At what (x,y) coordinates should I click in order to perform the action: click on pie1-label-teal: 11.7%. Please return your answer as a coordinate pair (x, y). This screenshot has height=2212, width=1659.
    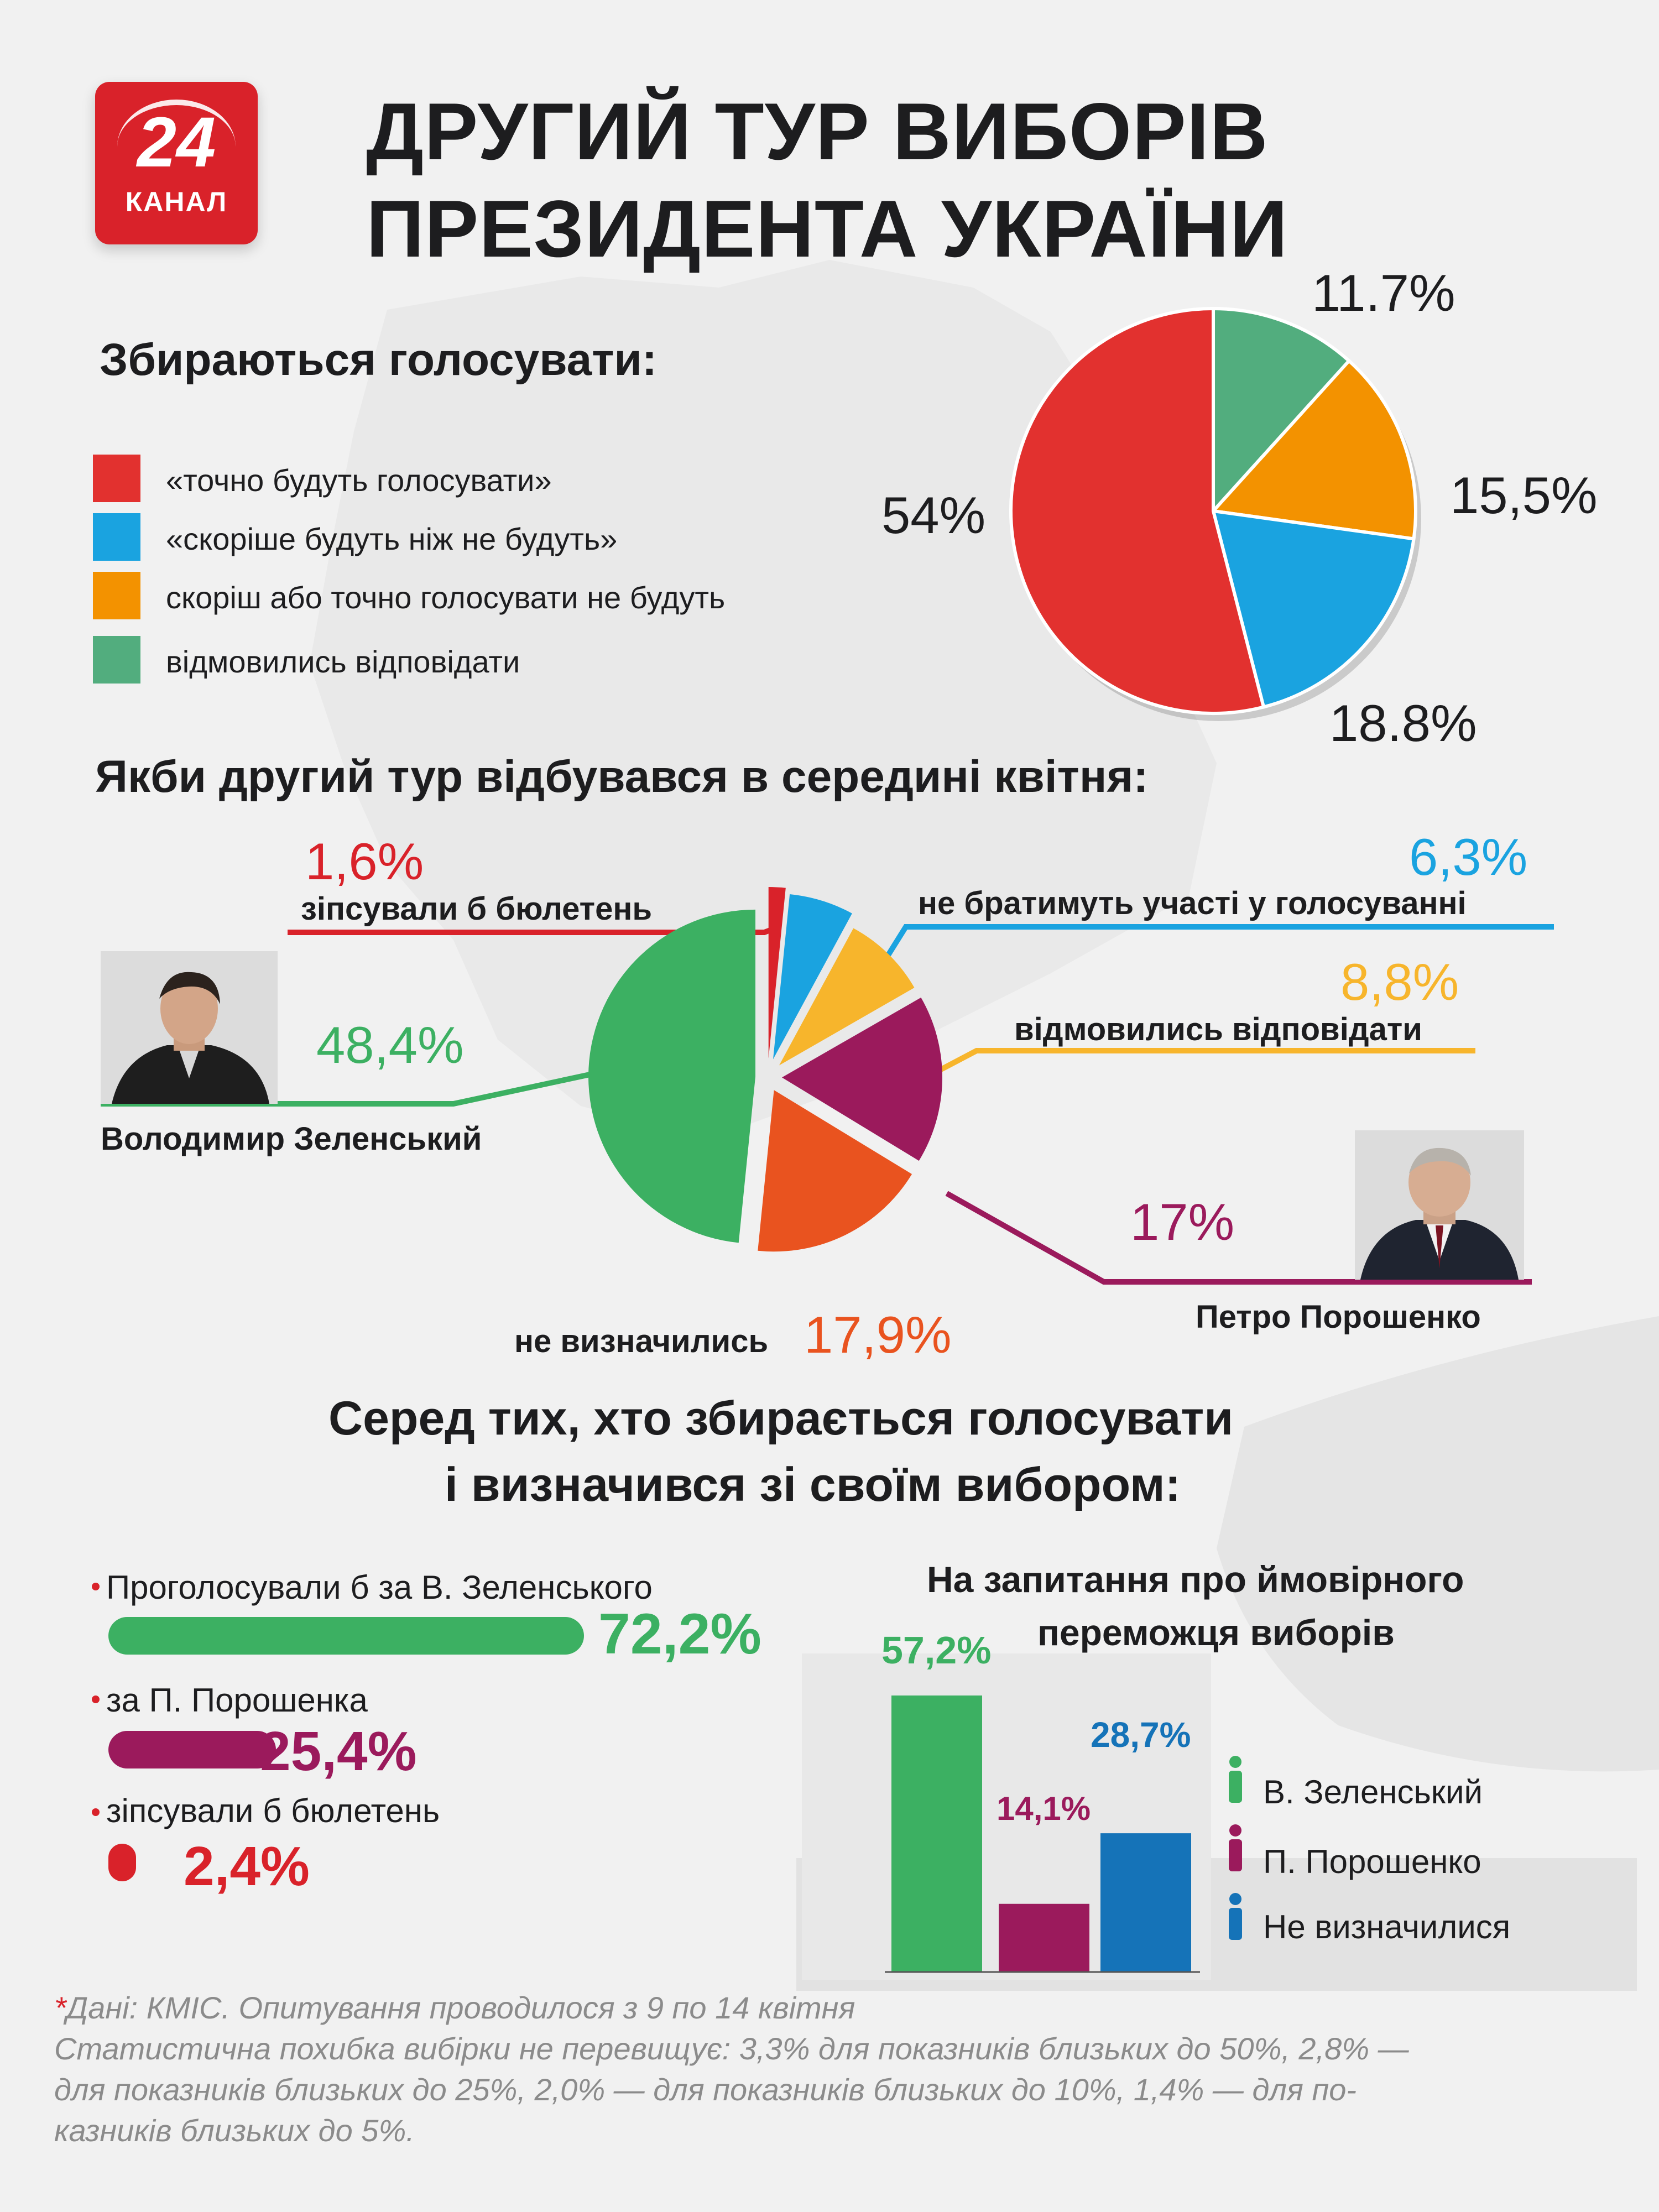
    Looking at the image, I should click on (1383, 293).